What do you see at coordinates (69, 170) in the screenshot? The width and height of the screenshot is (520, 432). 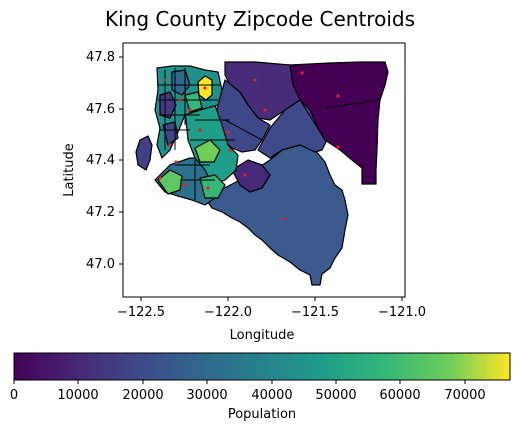 I see `y-axis-label: Latitude` at bounding box center [69, 170].